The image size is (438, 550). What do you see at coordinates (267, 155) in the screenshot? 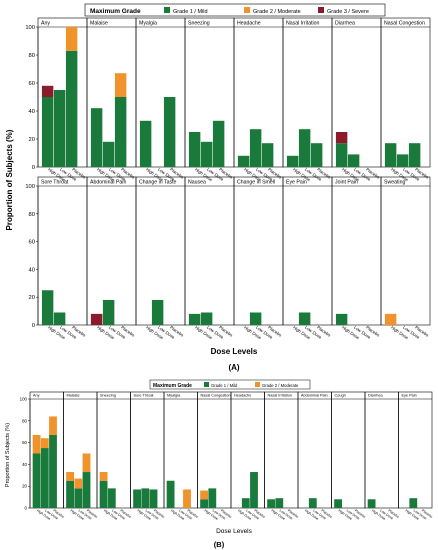
I see `bar-headache-placebo-mild` at bounding box center [267, 155].